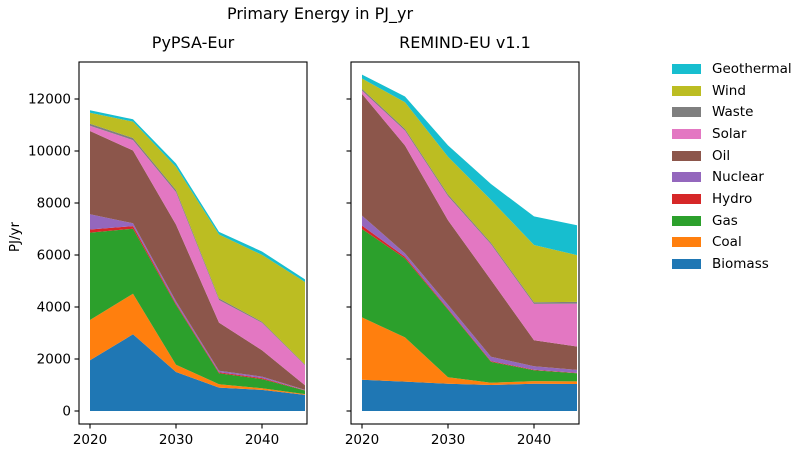 The image size is (802, 462). I want to click on area-solar, so click(469, 218).